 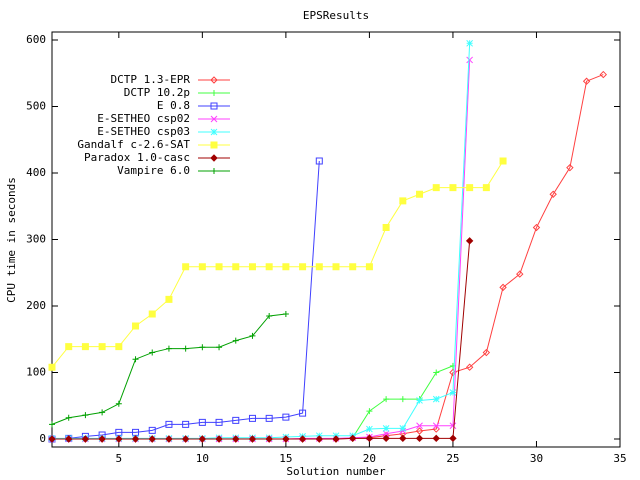 What do you see at coordinates (285, 458) in the screenshot?
I see `x-tick-label: 15` at bounding box center [285, 458].